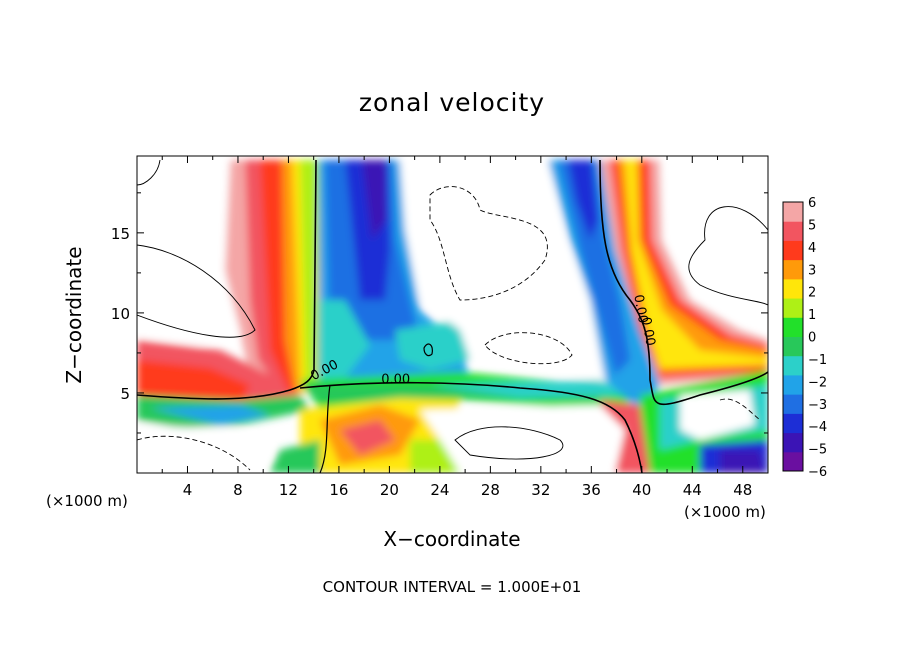 The image size is (904, 654). I want to click on dashed-contour-lower-left, so click(194, 453).